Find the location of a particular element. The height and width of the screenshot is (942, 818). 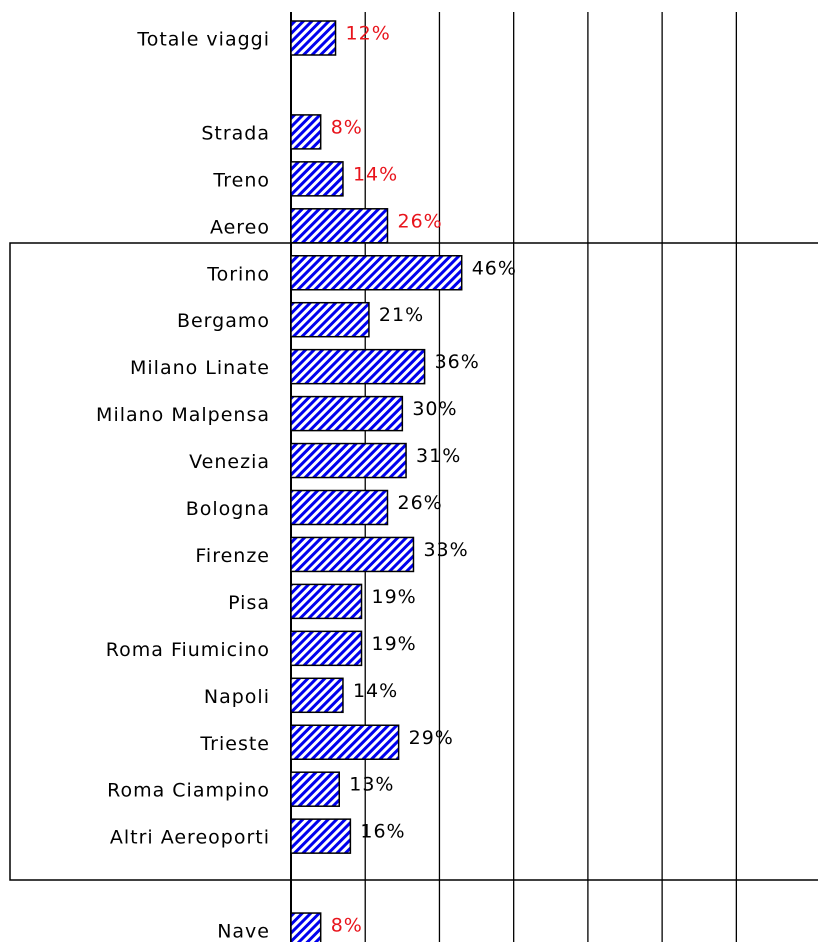

category-label: Napoli is located at coordinates (237, 697).